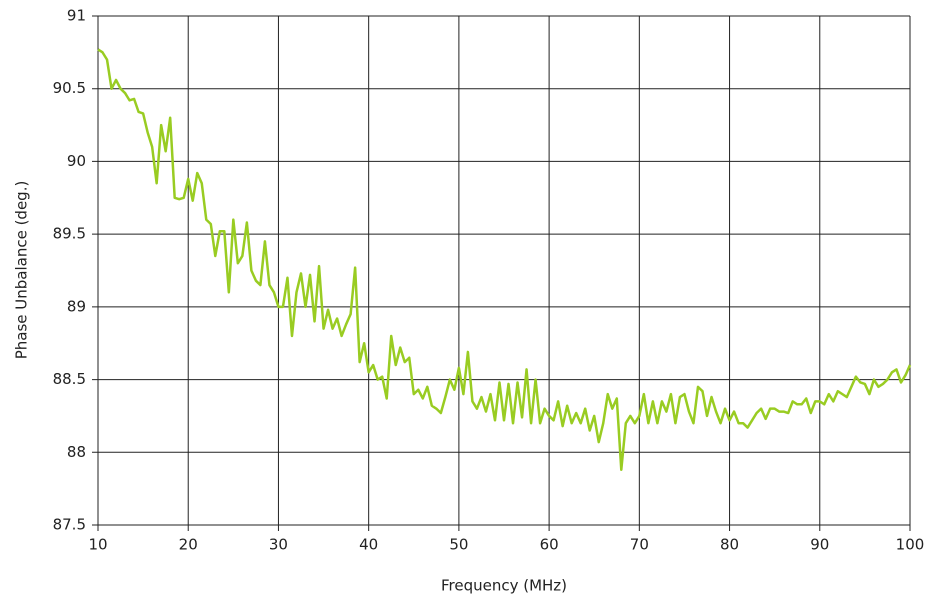 Image resolution: width=931 pixels, height=607 pixels. Describe the element at coordinates (910, 545) in the screenshot. I see `x-tick-label: 100` at that location.